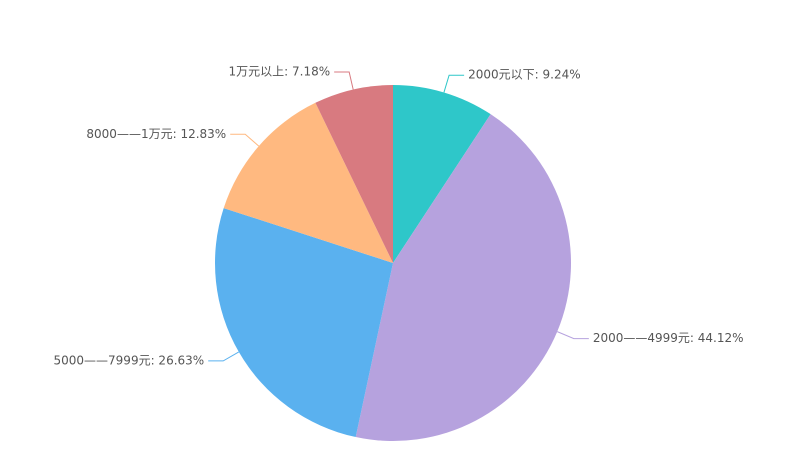 Image resolution: width=786 pixels, height=473 pixels. Describe the element at coordinates (524, 75) in the screenshot. I see `data-label: 2000元以下: 9.24%` at that location.